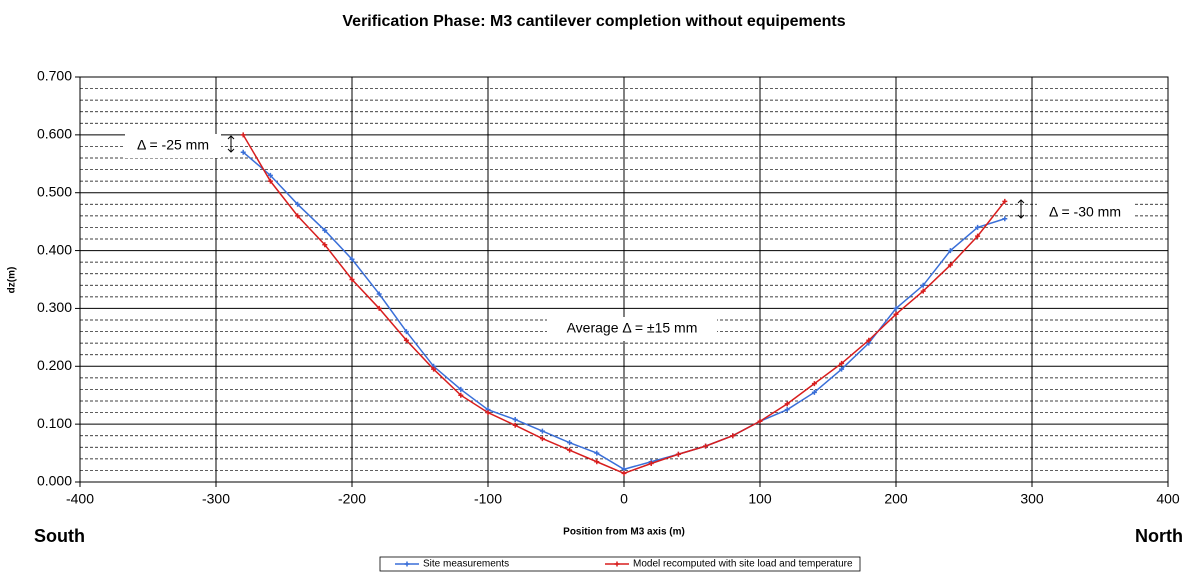 Image resolution: width=1189 pixels, height=572 pixels. I want to click on y-tick-label: 0.300, so click(54, 307).